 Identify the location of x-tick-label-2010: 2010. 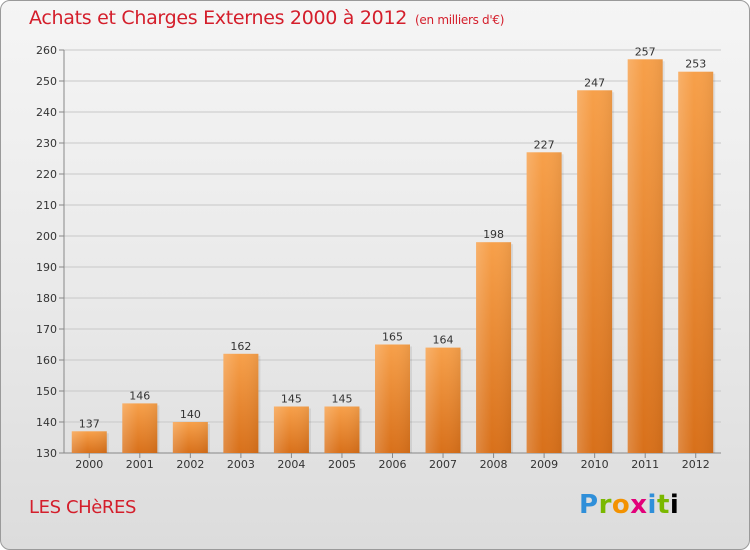
(595, 464).